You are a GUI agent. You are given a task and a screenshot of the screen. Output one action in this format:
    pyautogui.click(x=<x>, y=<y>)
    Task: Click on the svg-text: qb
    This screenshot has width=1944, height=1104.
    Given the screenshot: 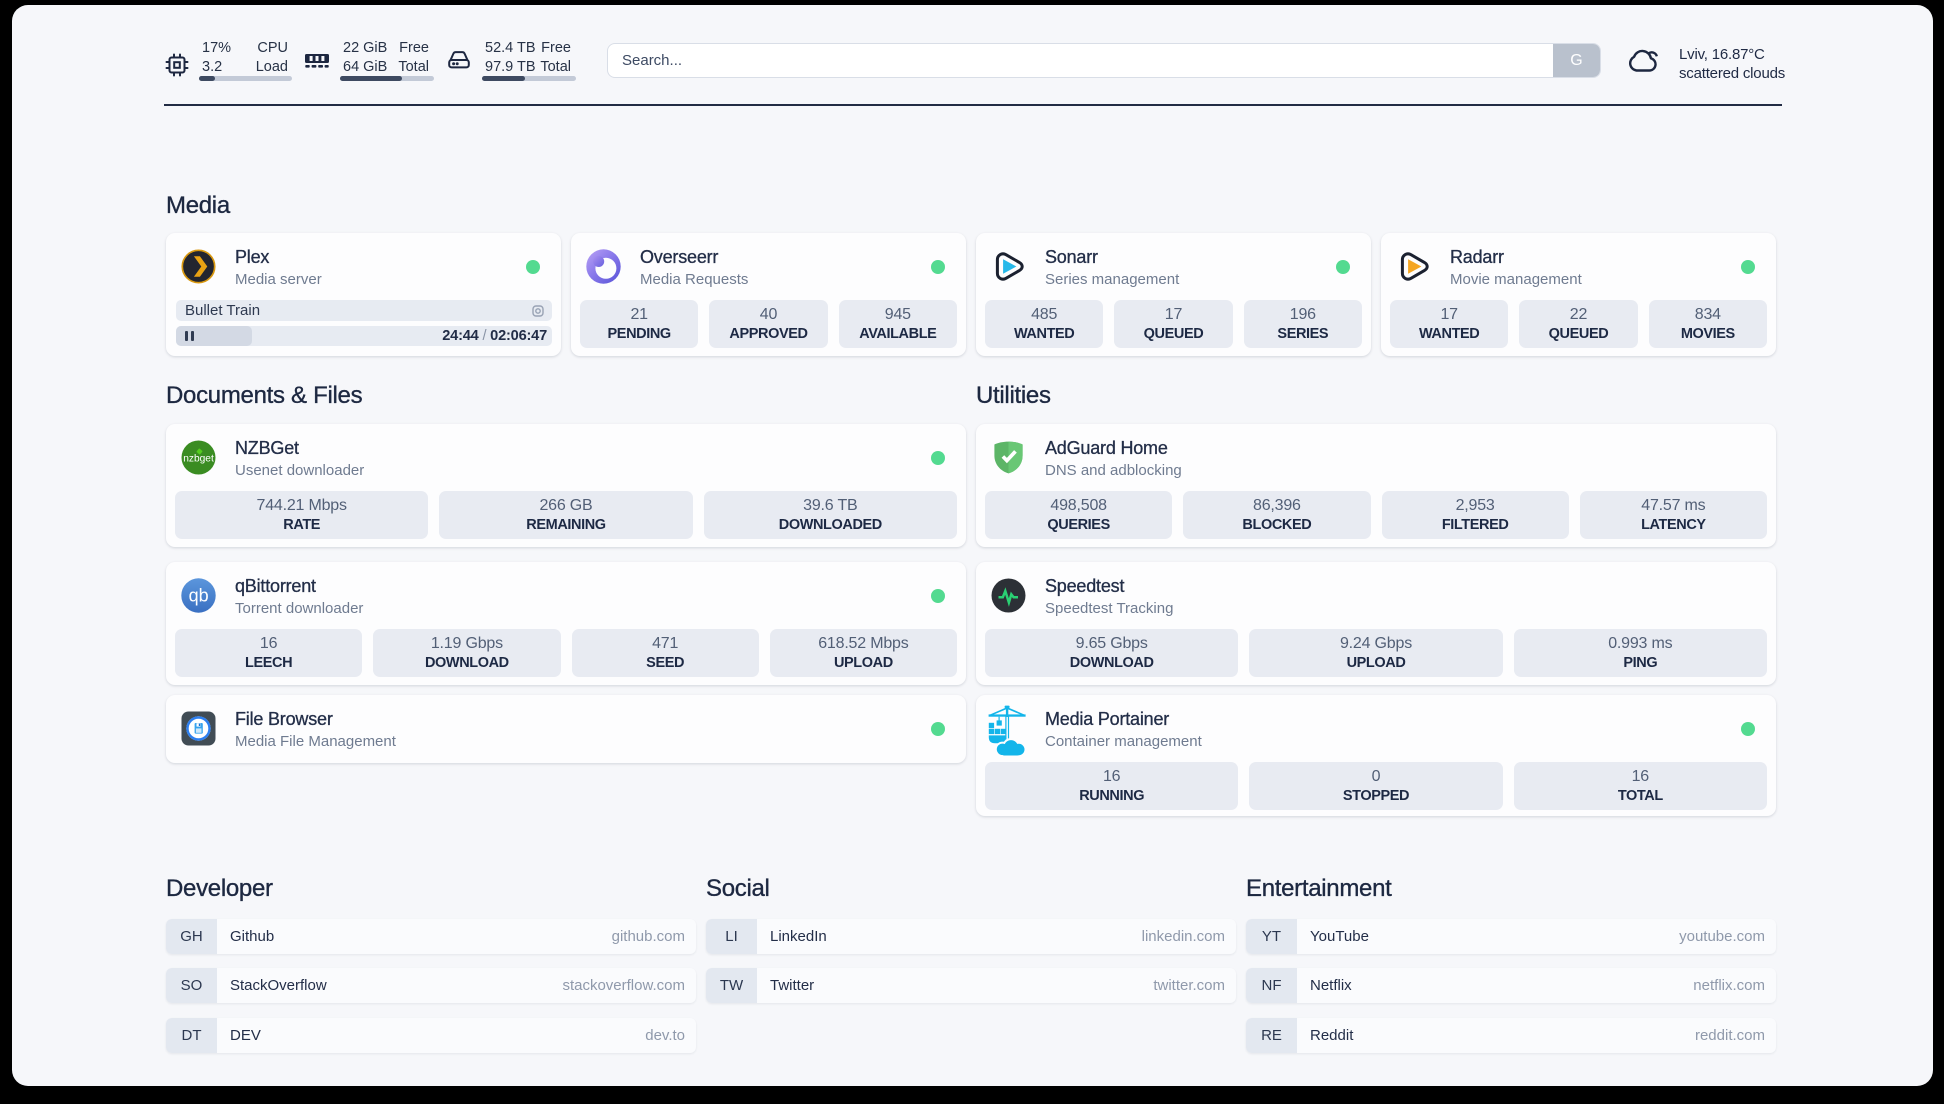 What is the action you would take?
    pyautogui.click(x=199, y=596)
    